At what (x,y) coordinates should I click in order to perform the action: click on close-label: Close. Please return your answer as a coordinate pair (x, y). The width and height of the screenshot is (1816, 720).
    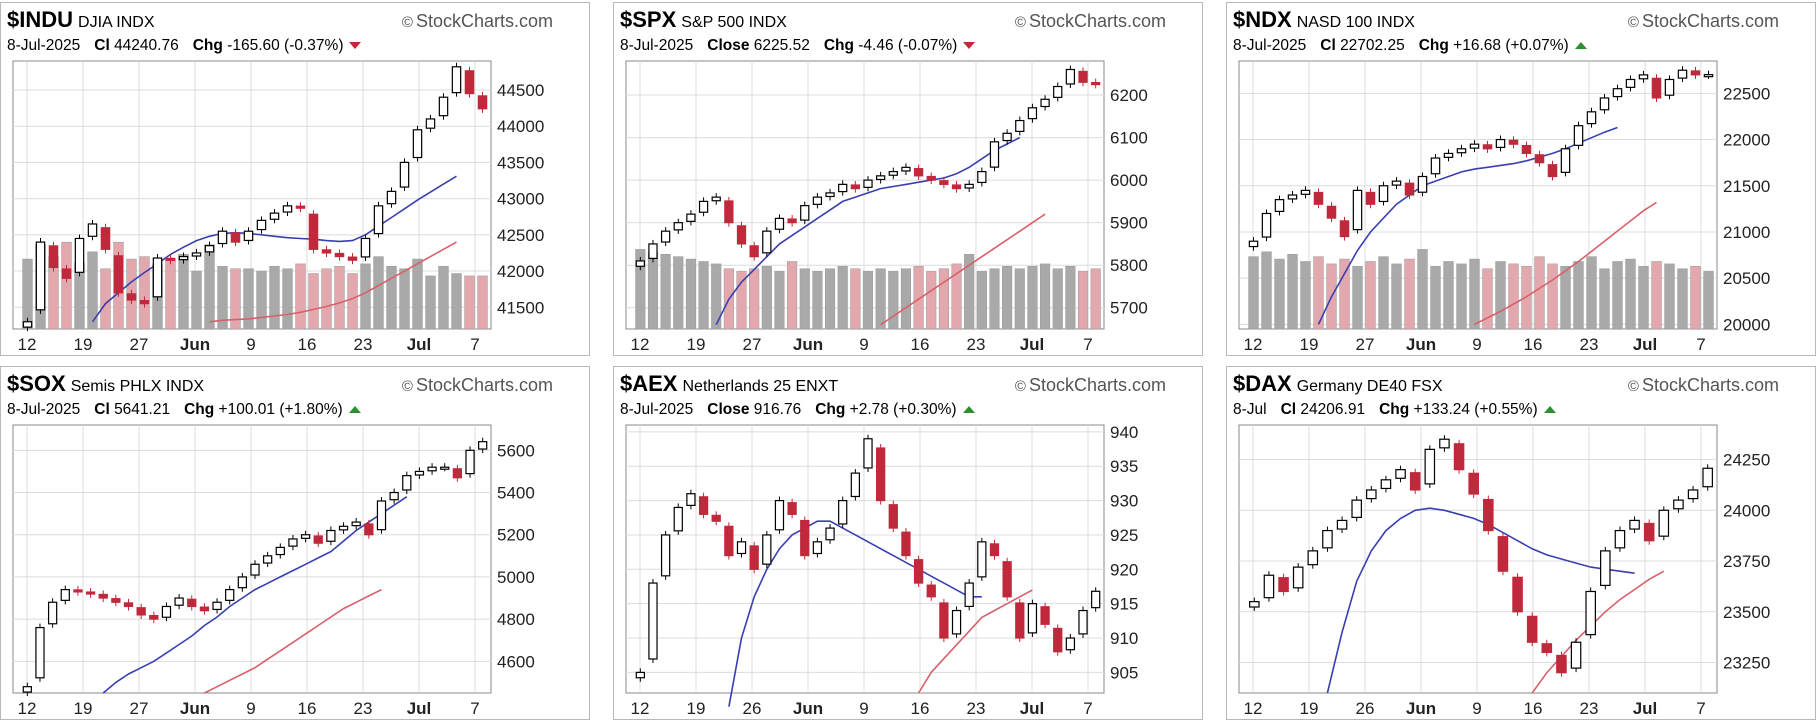
    Looking at the image, I should click on (728, 45).